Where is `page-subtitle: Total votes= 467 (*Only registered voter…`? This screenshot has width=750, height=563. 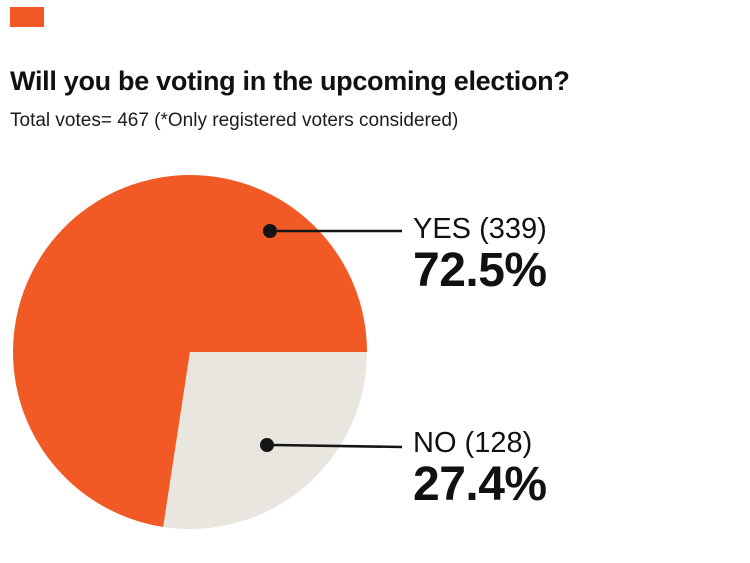 page-subtitle: Total votes= 467 (*Only registered voter… is located at coordinates (234, 120).